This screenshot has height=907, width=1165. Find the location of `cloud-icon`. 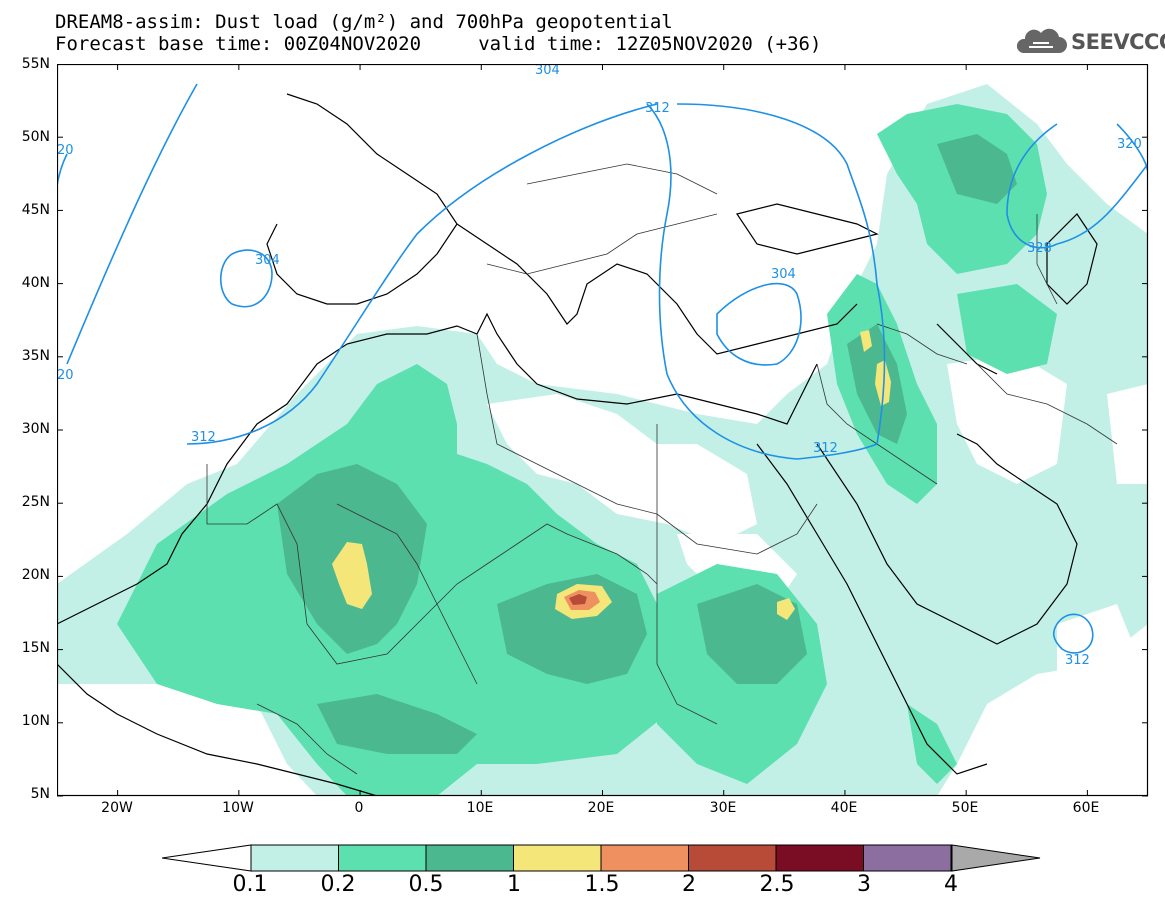

cloud-icon is located at coordinates (1041, 40).